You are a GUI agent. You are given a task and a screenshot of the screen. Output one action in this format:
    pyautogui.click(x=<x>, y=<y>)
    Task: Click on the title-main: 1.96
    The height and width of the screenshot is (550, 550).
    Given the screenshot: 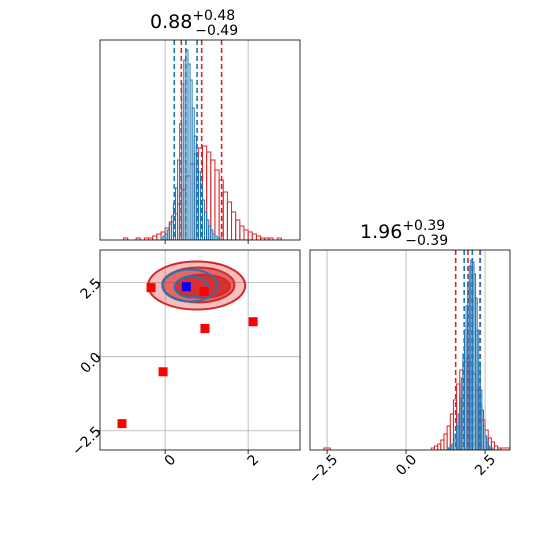 What is the action you would take?
    pyautogui.click(x=381, y=232)
    